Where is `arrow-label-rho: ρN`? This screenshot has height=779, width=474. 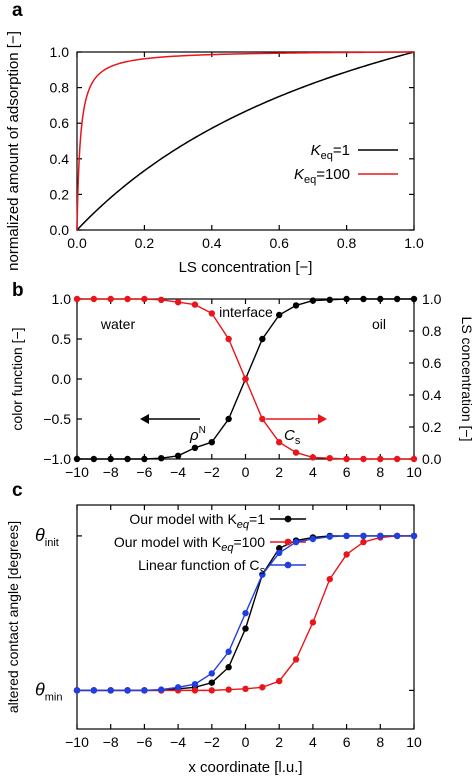 arrow-label-rho: ρN is located at coordinates (197, 434).